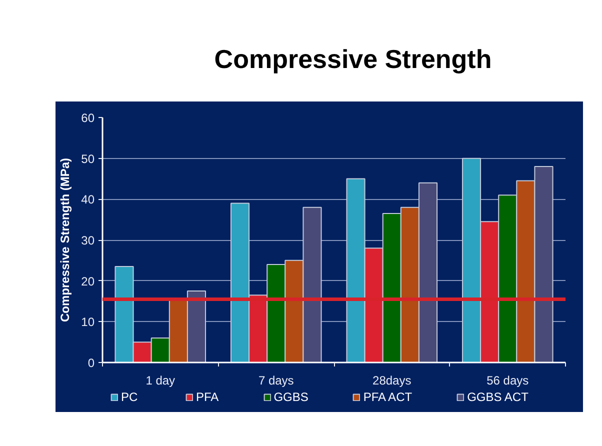 This screenshot has width=602, height=446. I want to click on x-tick-label: 7 days, so click(276, 381).